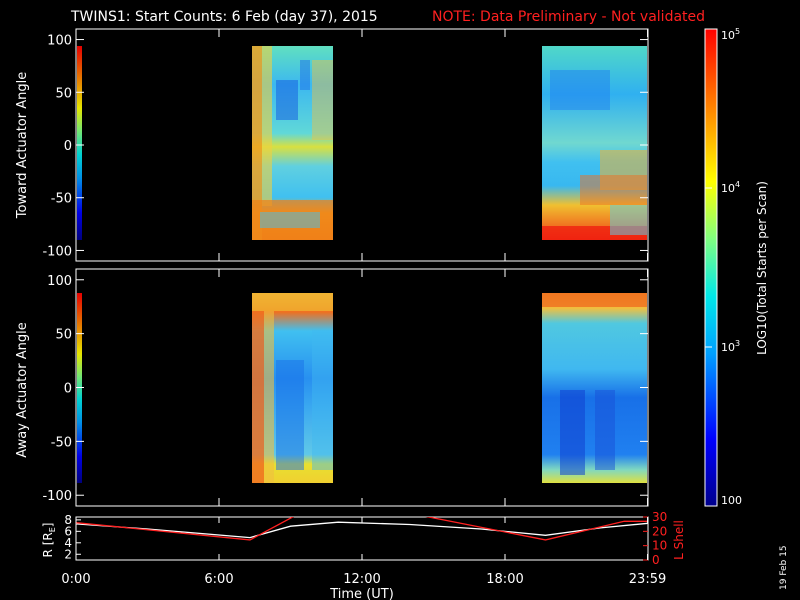 The image size is (800, 600). I want to click on toward-ylabel: Toward Actuator Angle, so click(22, 145).